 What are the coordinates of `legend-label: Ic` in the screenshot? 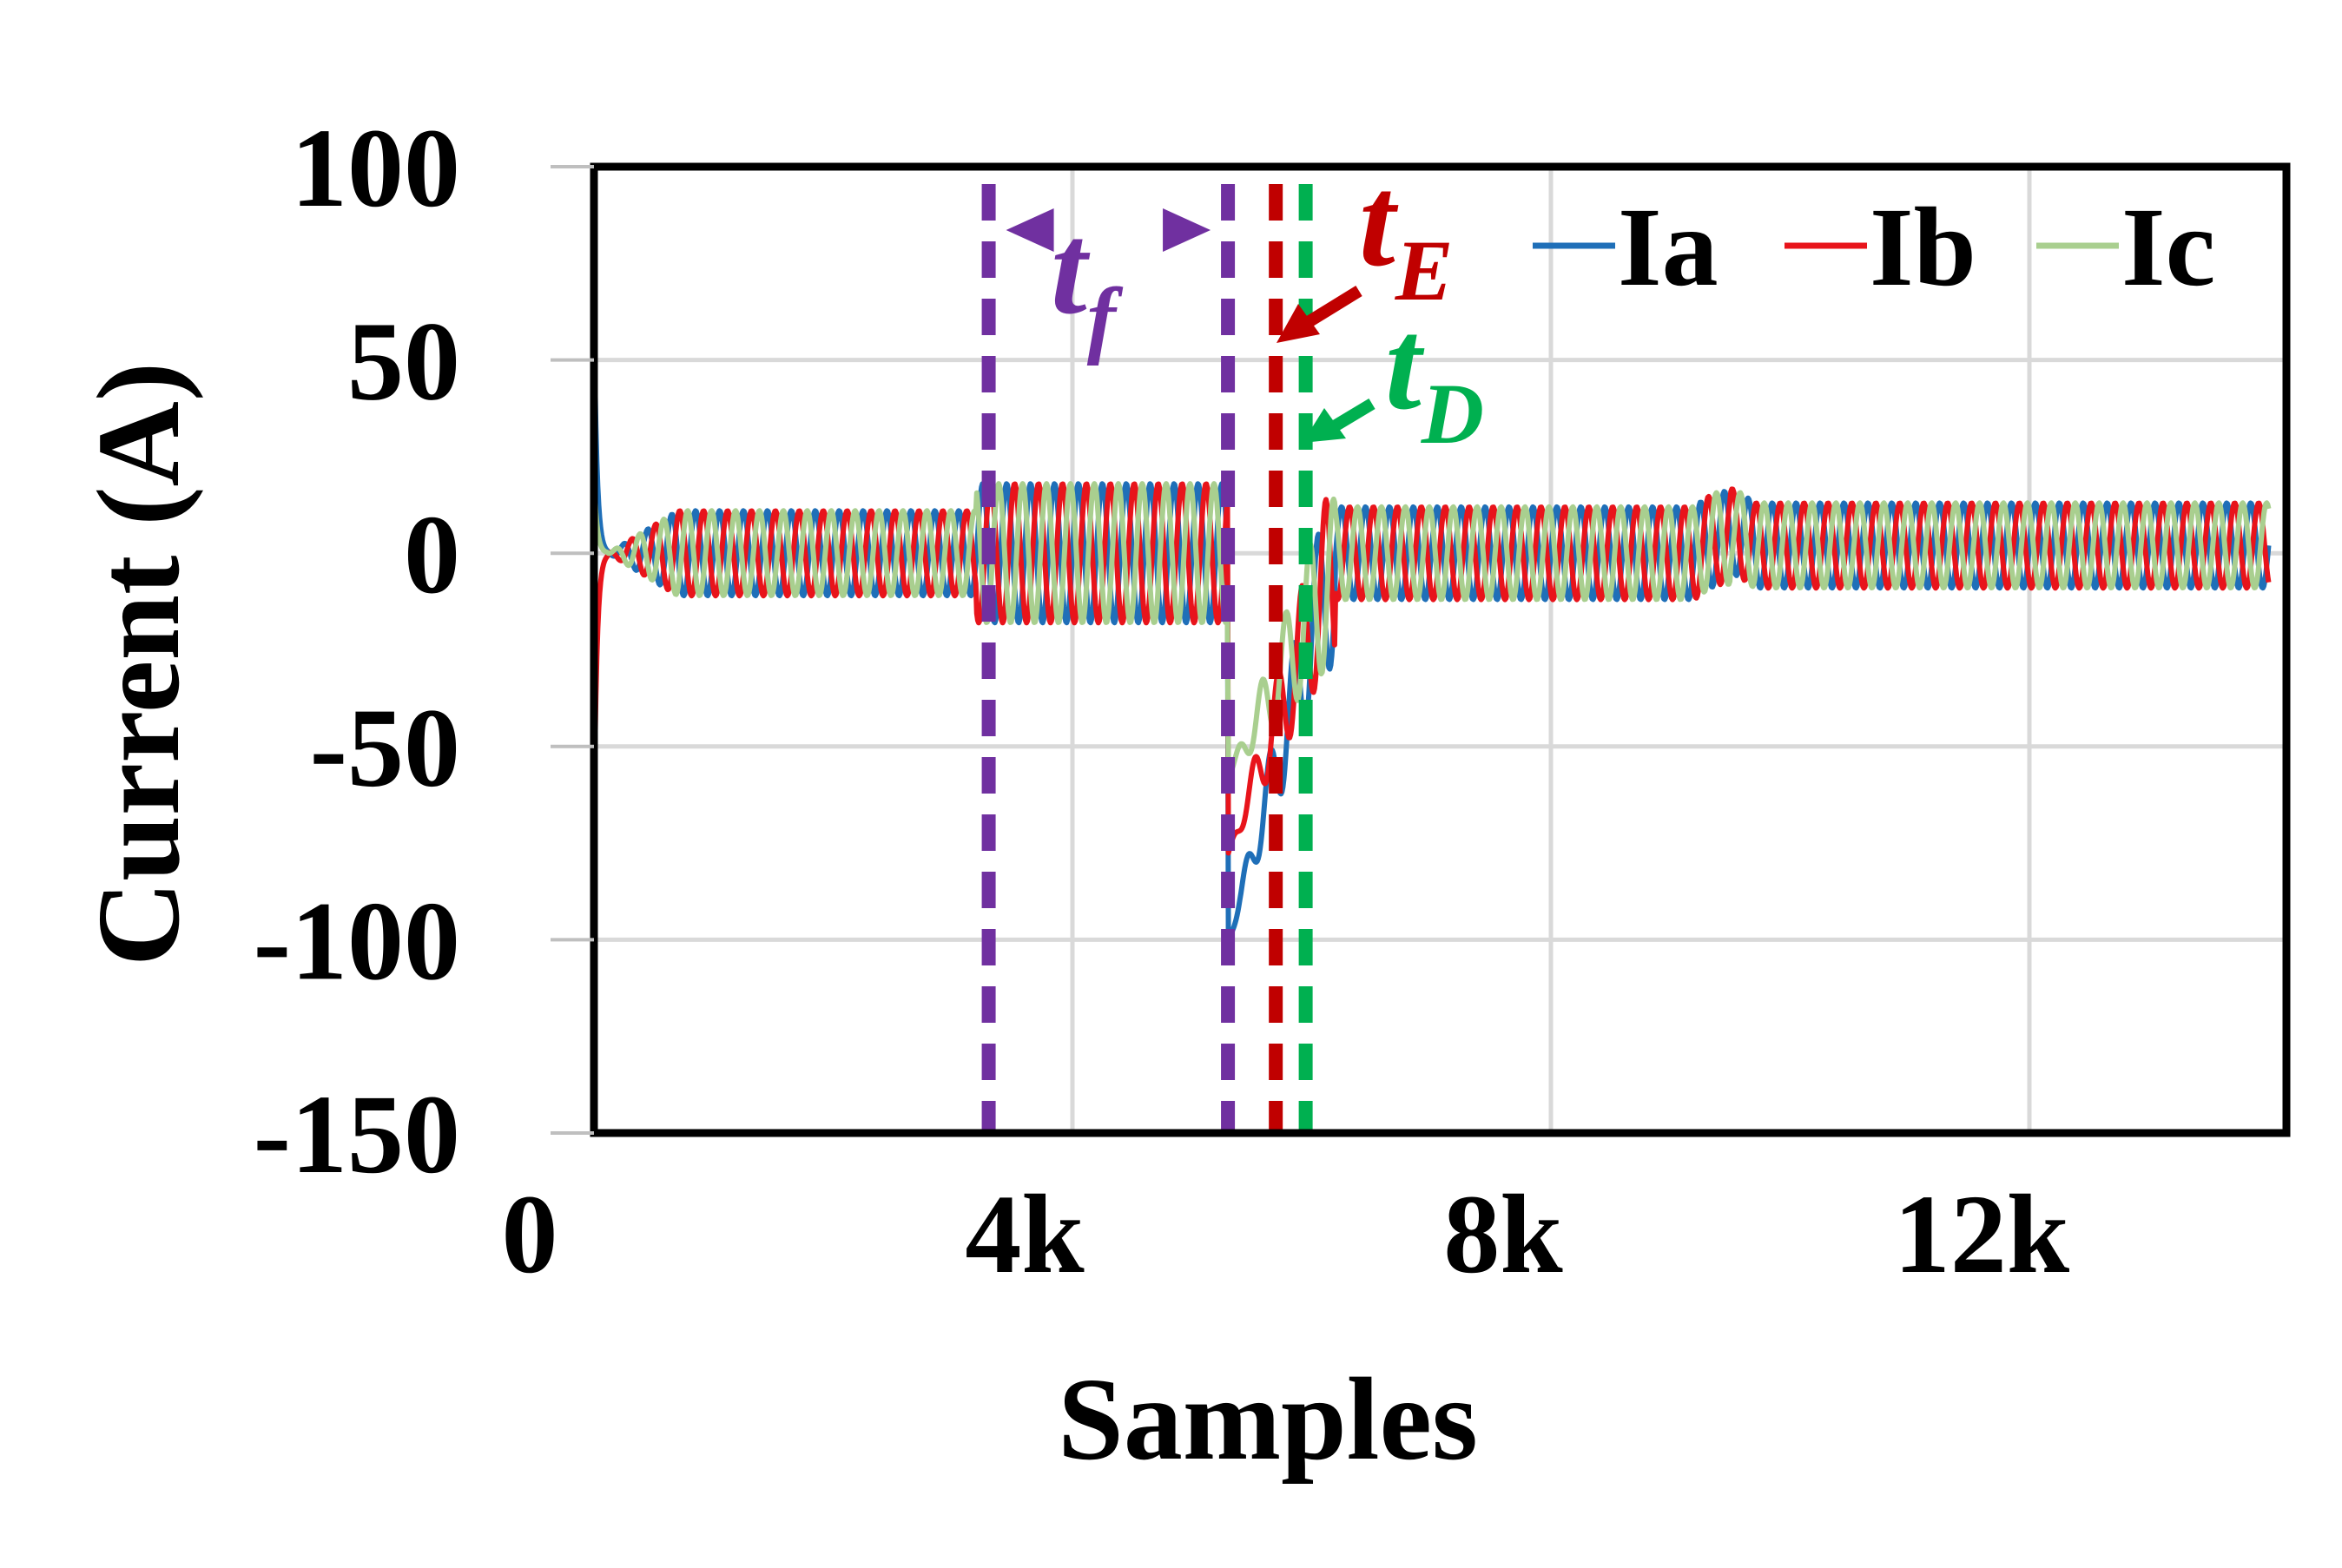 It's located at (2168, 247).